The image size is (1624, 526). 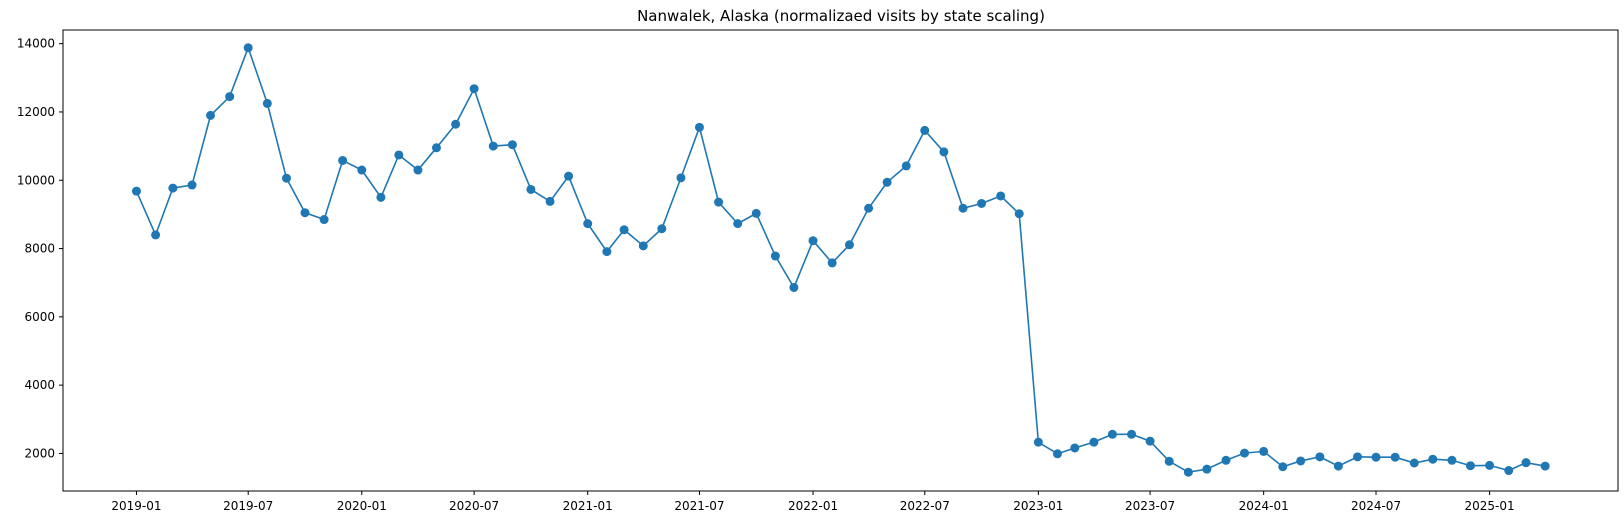 What do you see at coordinates (362, 506) in the screenshot?
I see `x-tick-label: 2020-01` at bounding box center [362, 506].